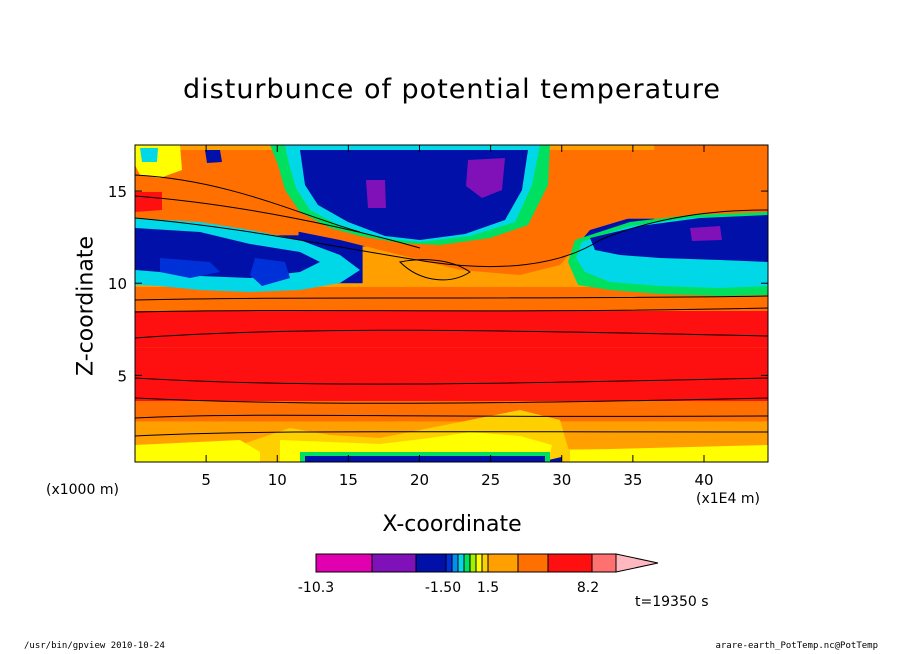  I want to click on y-tick-label: 15, so click(117, 192).